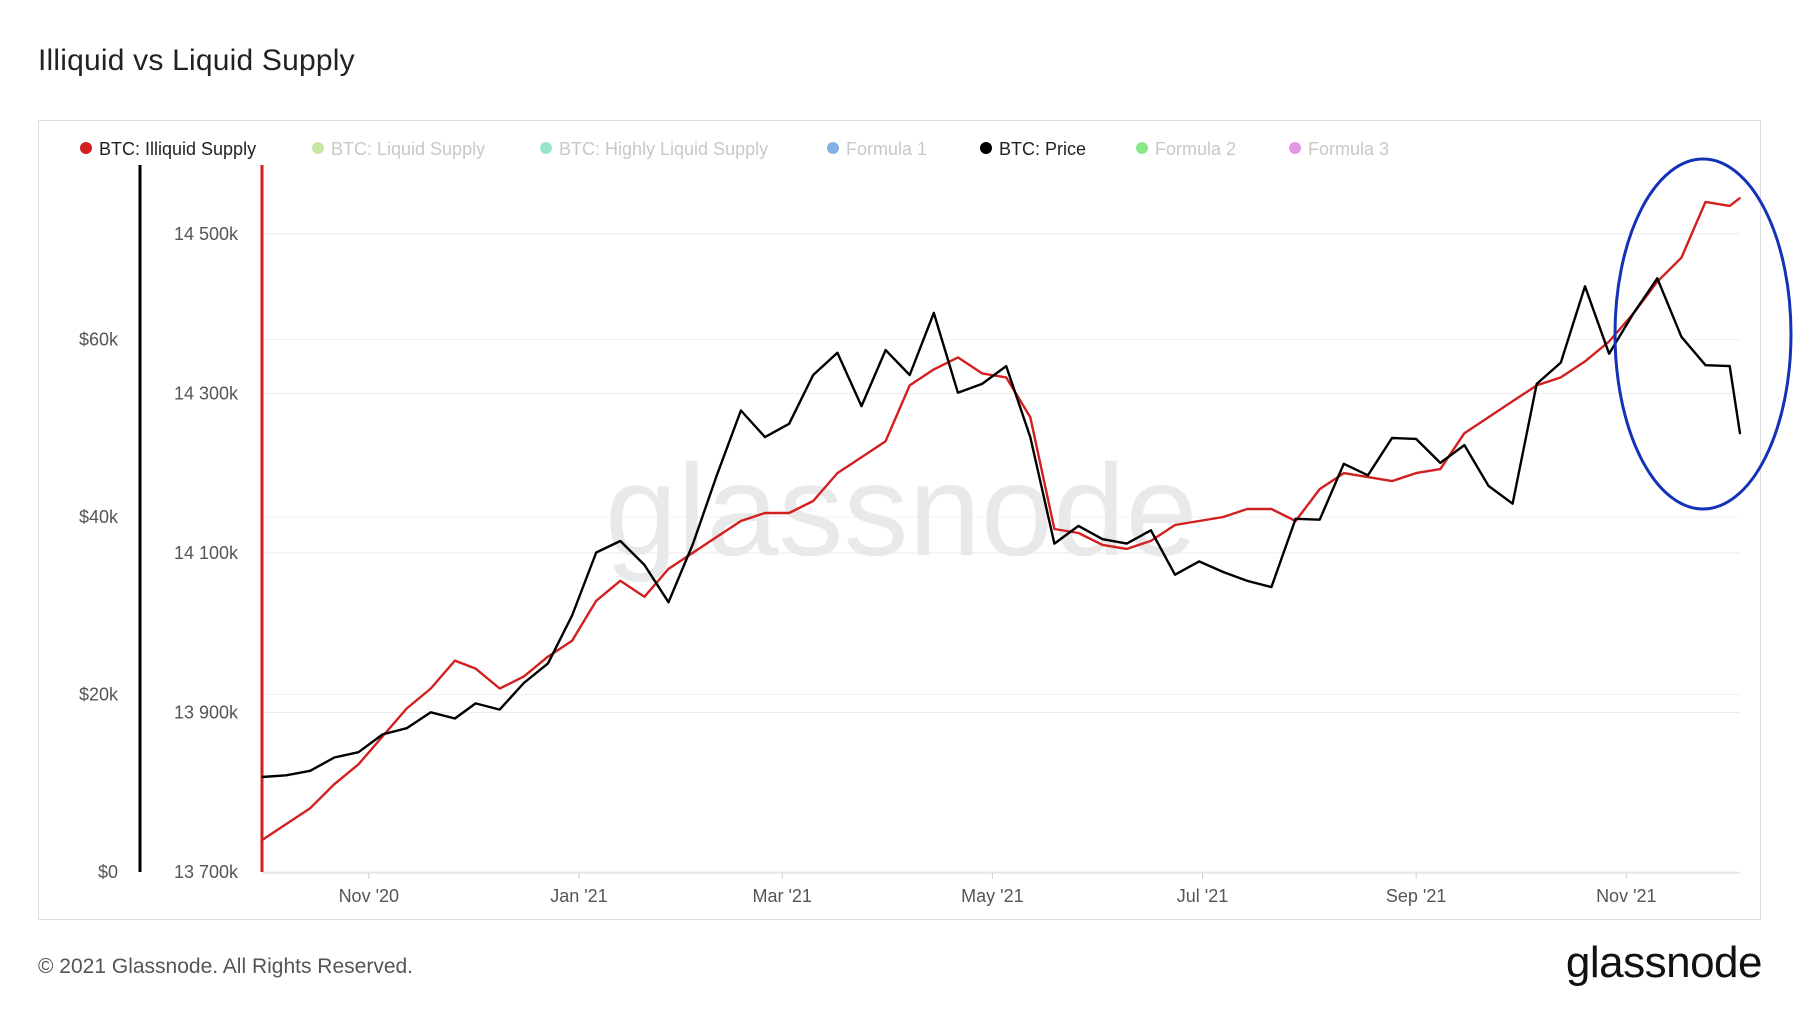  What do you see at coordinates (99, 340) in the screenshot?
I see `price-axis-tick-label: $60k` at bounding box center [99, 340].